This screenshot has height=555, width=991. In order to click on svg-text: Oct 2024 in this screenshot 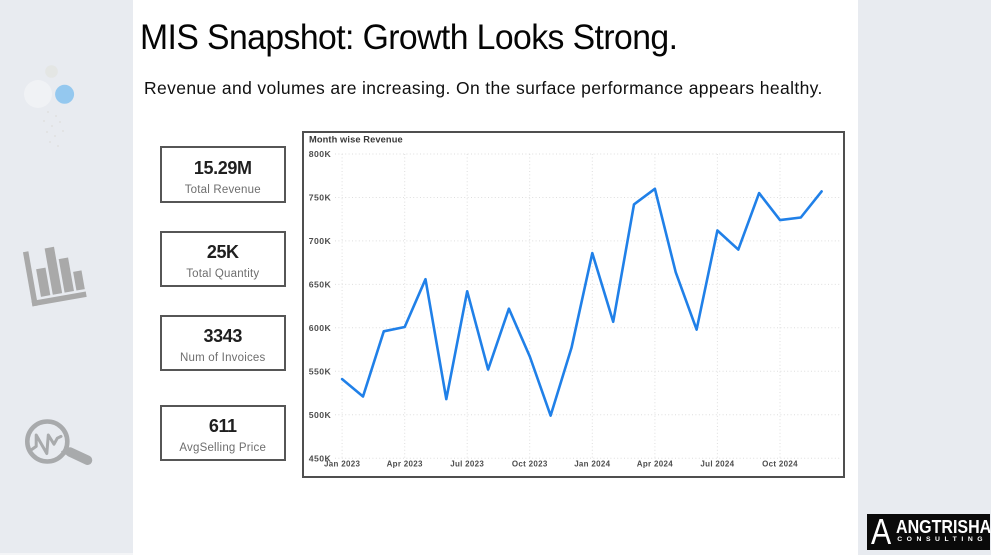, I will do `click(780, 464)`.